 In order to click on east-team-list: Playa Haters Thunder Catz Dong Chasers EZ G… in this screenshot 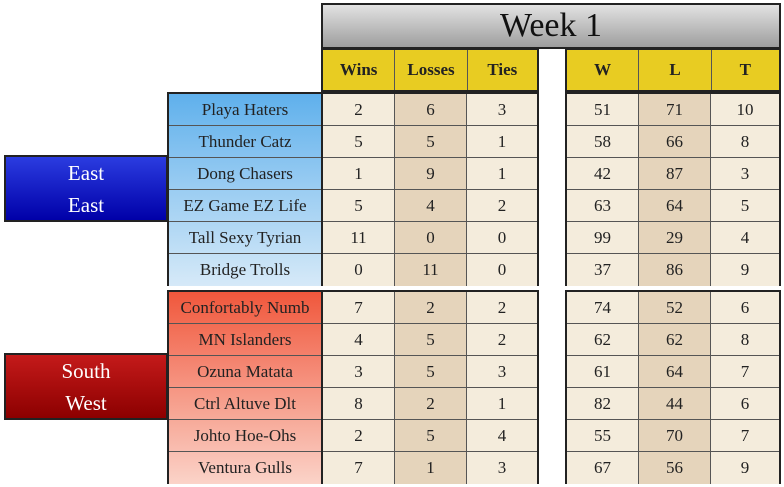, I will do `click(245, 189)`.